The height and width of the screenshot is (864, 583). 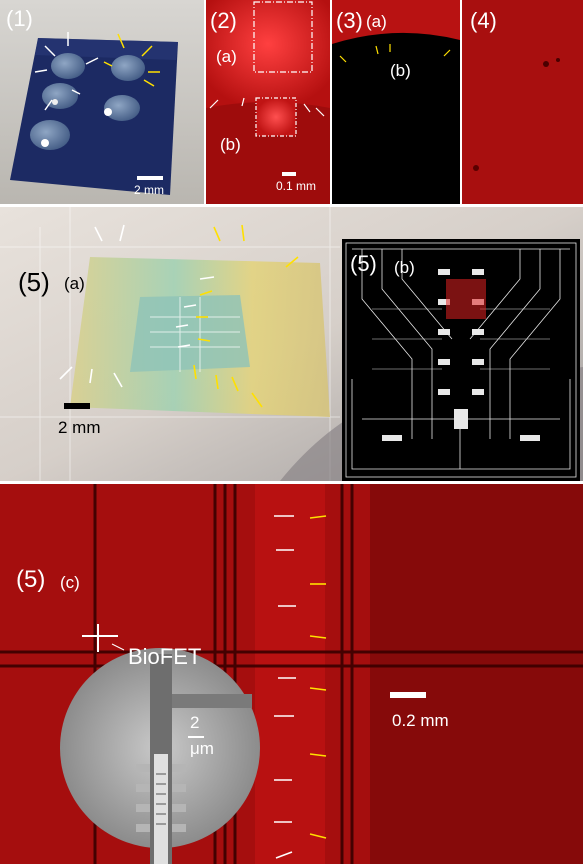 I want to click on inset-scale-unit: μm, so click(x=202, y=748).